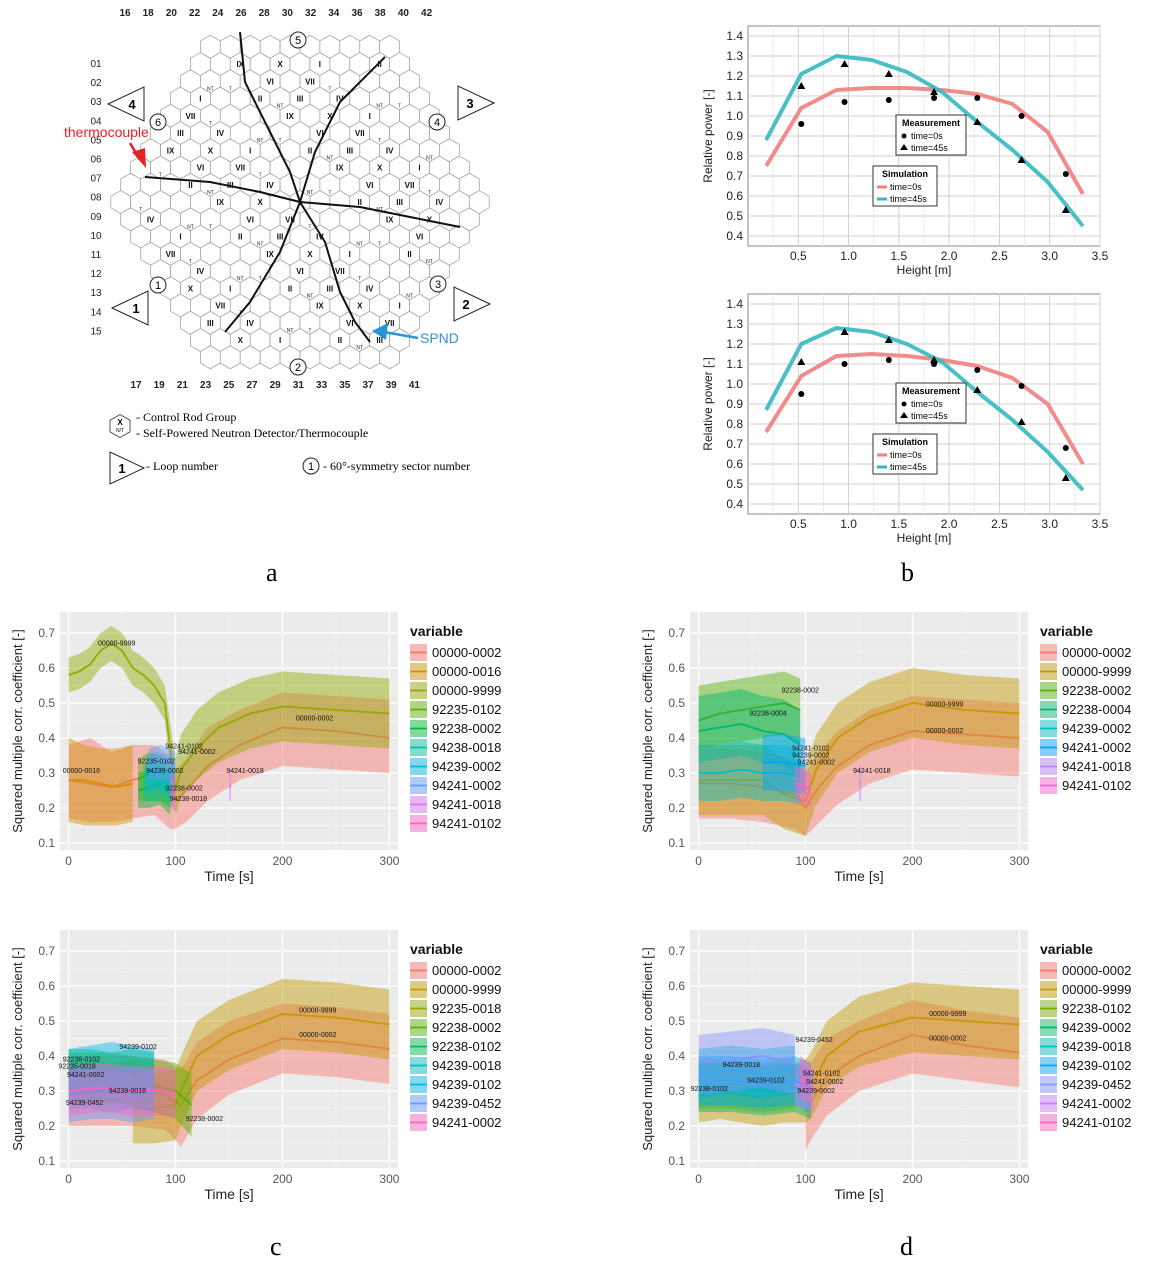 The height and width of the screenshot is (1278, 1167). What do you see at coordinates (172, 13) in the screenshot?
I see `column-number-top: 20` at bounding box center [172, 13].